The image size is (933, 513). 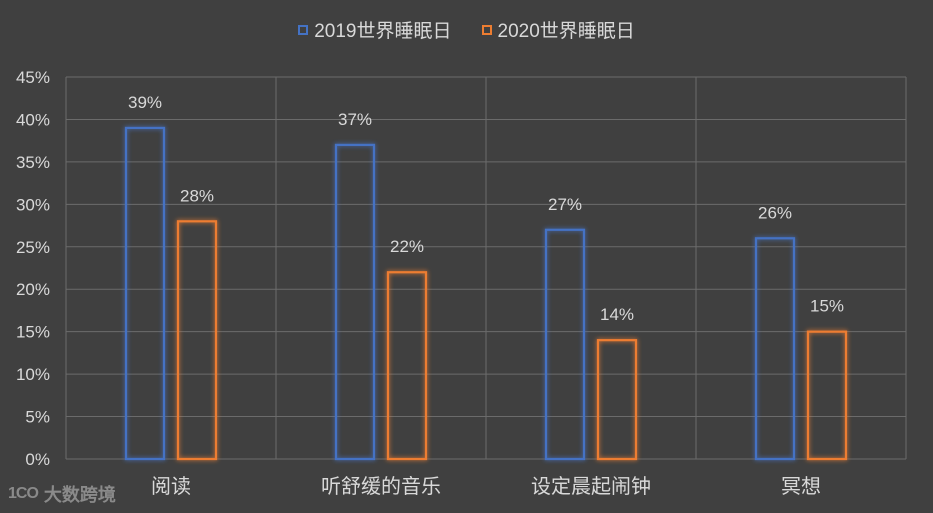 What do you see at coordinates (33, 77) in the screenshot?
I see `y-tick-label: 45%` at bounding box center [33, 77].